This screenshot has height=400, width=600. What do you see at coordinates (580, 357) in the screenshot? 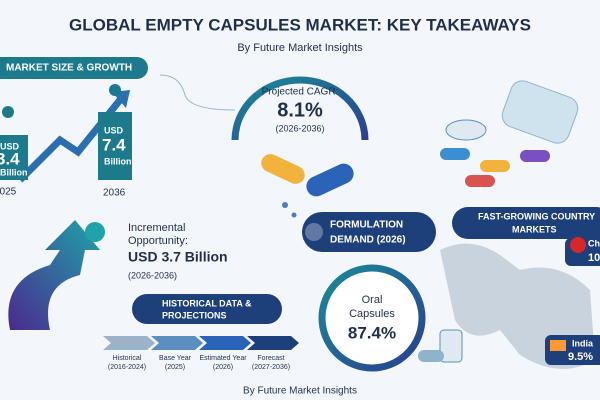
I see `country-value: 9.5%` at bounding box center [580, 357].